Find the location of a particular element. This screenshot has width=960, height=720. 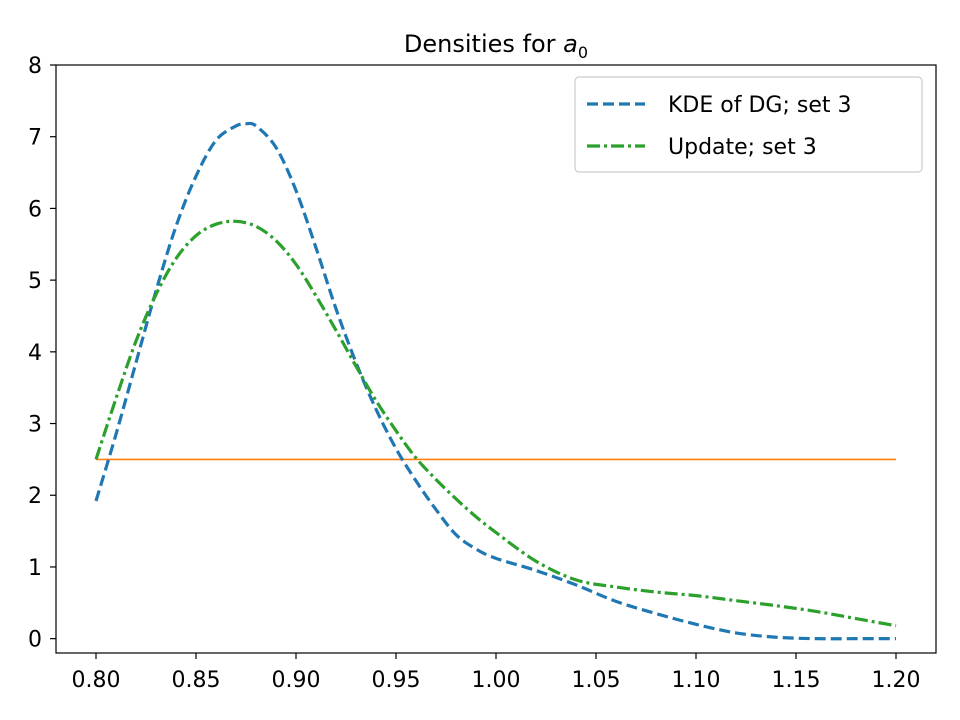

y-tick-label: 3 is located at coordinates (35, 425).